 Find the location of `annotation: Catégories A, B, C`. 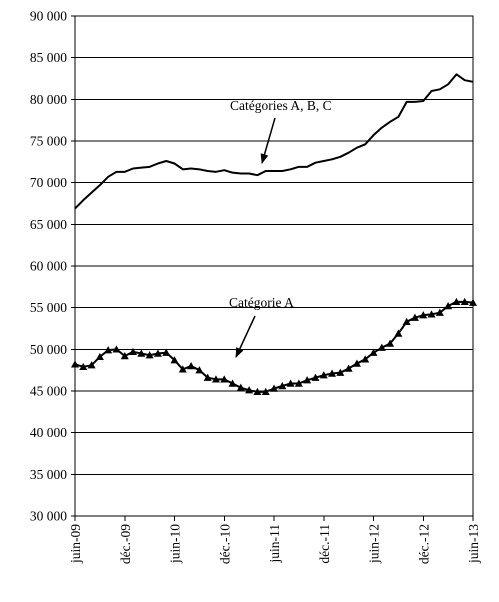

annotation: Catégories A, B, C is located at coordinates (281, 131).